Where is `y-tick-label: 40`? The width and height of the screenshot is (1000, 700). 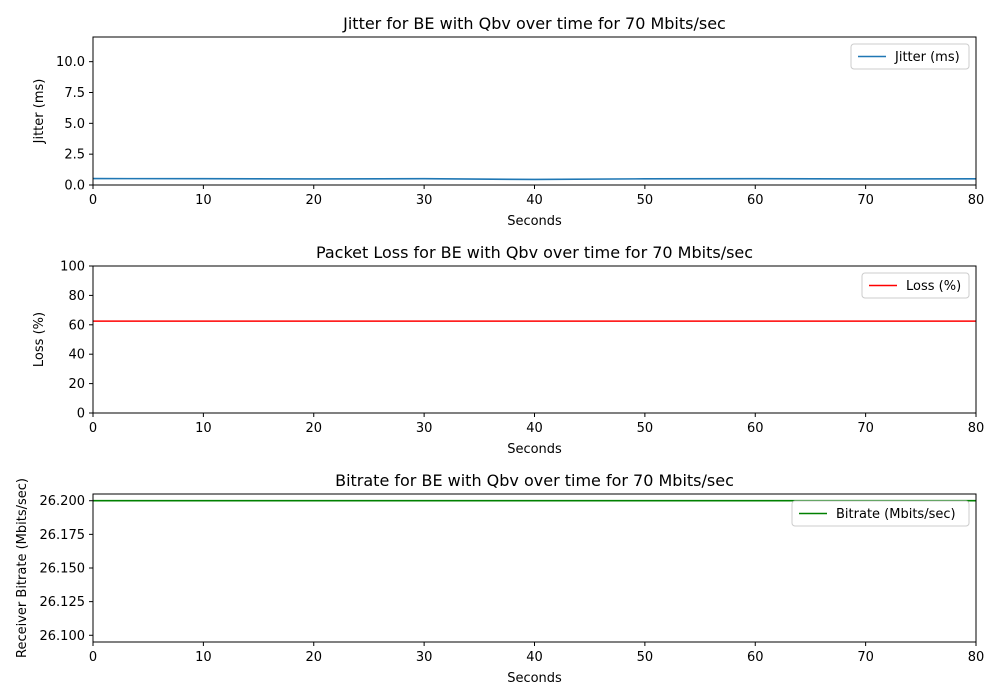 y-tick-label: 40 is located at coordinates (76, 355).